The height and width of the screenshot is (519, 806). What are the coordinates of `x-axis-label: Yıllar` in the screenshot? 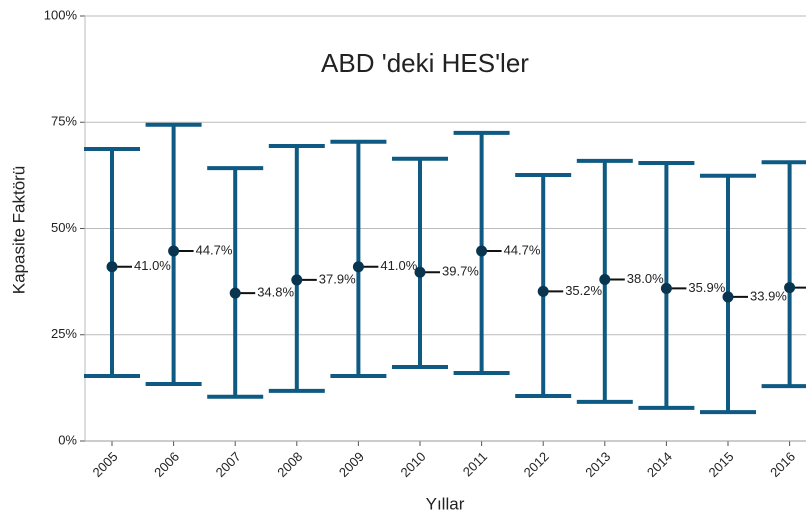 It's located at (445, 503).